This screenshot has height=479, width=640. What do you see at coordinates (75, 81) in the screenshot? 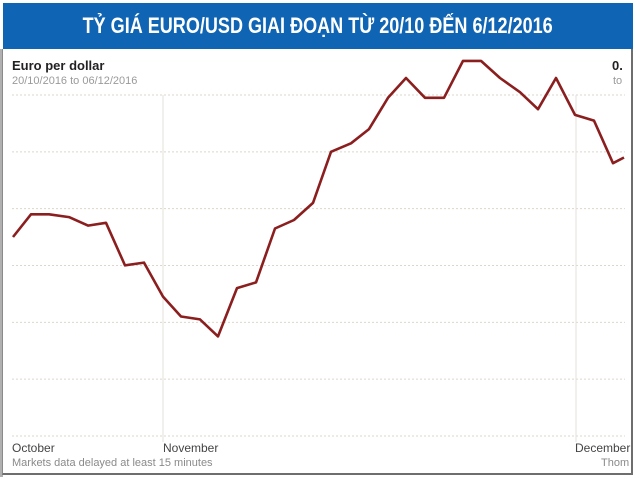
I see `chart-date-range: 20/10/2016 to 06/12/2016` at bounding box center [75, 81].